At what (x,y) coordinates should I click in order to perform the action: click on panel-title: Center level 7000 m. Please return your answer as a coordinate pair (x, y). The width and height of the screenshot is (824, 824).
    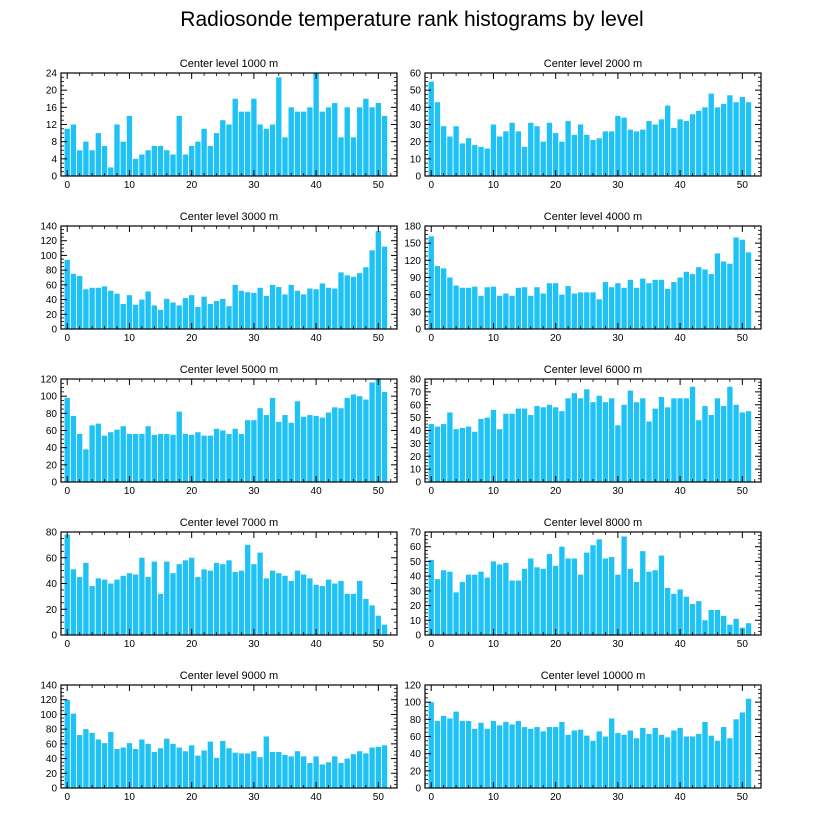
    Looking at the image, I should click on (229, 523).